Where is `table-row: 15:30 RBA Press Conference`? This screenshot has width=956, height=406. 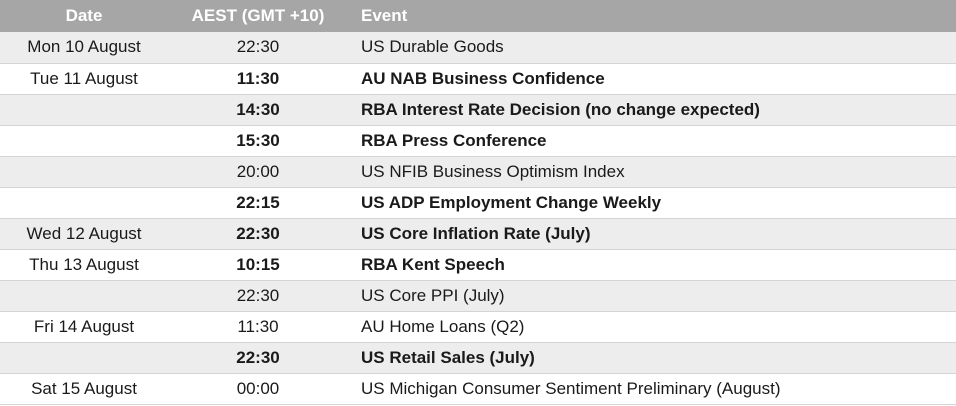
table-row: 15:30 RBA Press Conference is located at coordinates (478, 140).